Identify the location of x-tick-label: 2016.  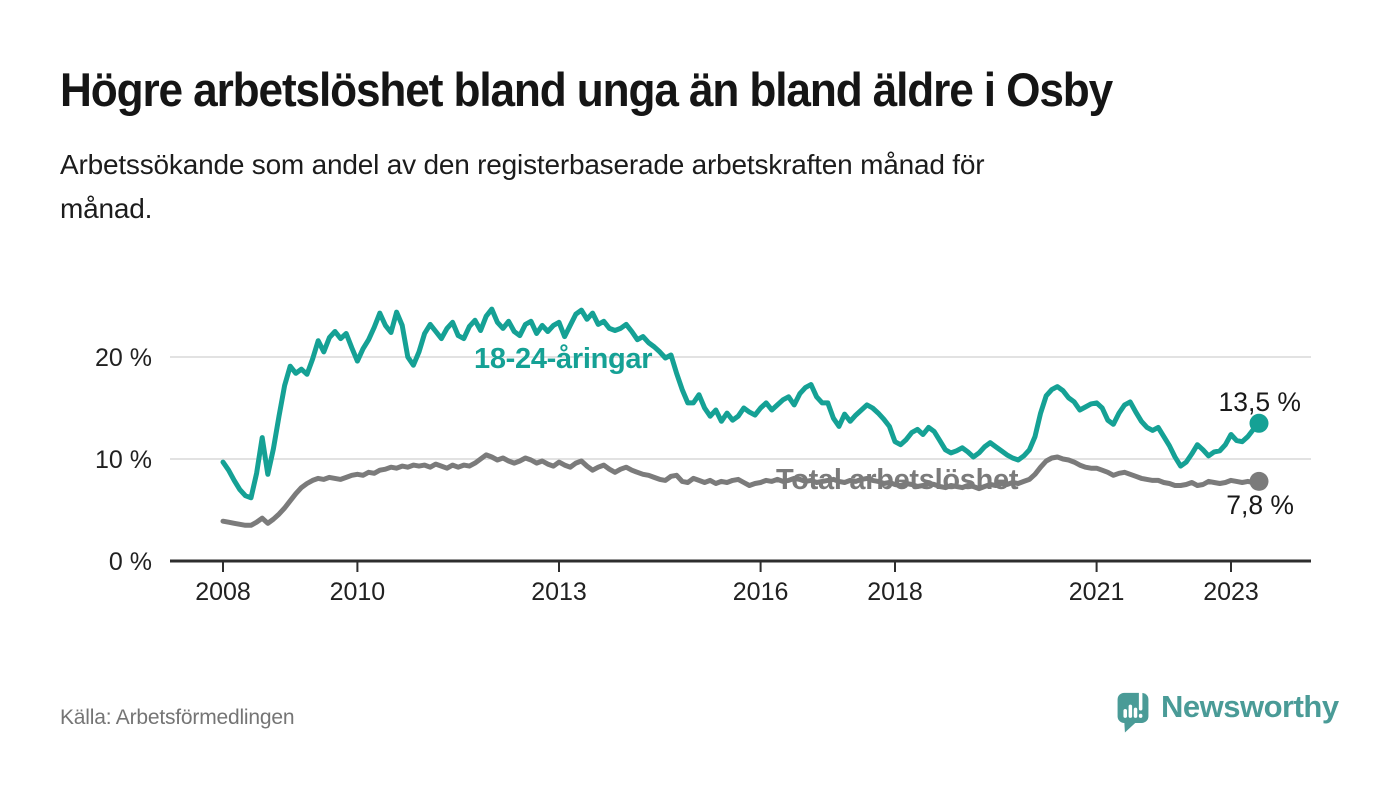
(761, 592).